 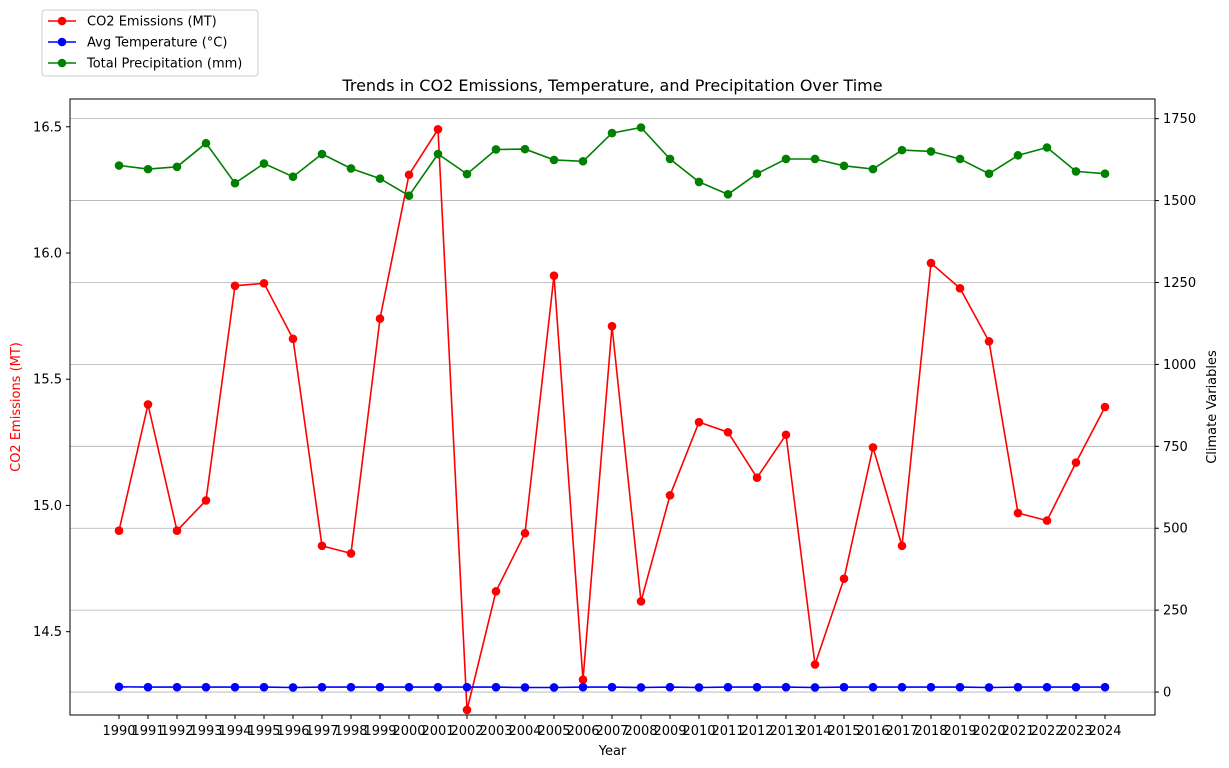 What do you see at coordinates (930, 731) in the screenshot?
I see `x-tick-label: 2018` at bounding box center [930, 731].